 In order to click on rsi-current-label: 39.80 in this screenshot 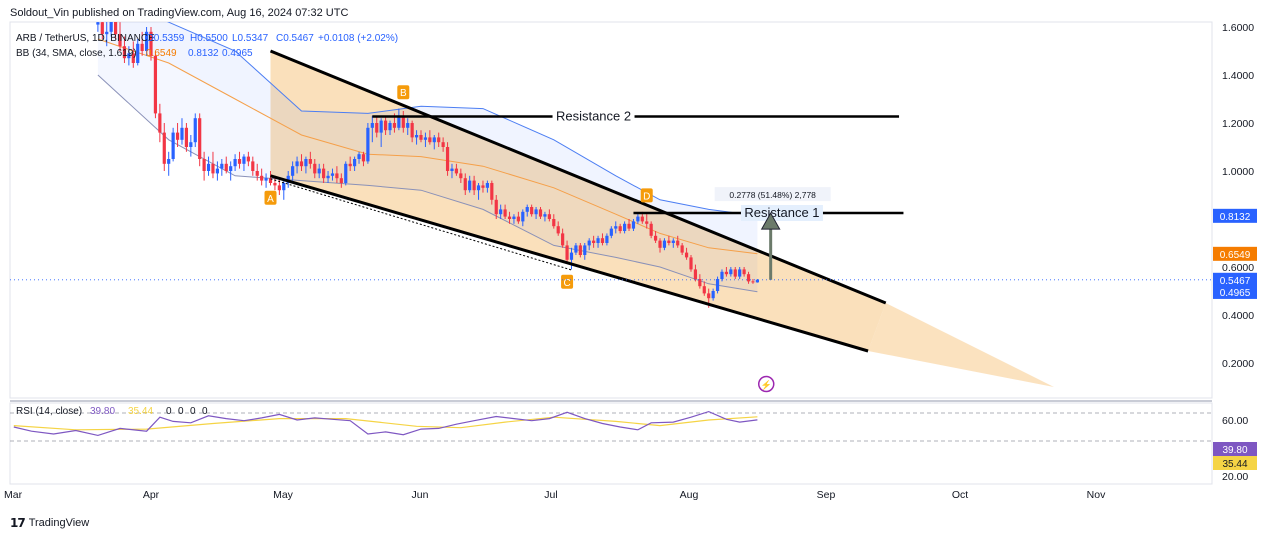, I will do `click(1235, 449)`.